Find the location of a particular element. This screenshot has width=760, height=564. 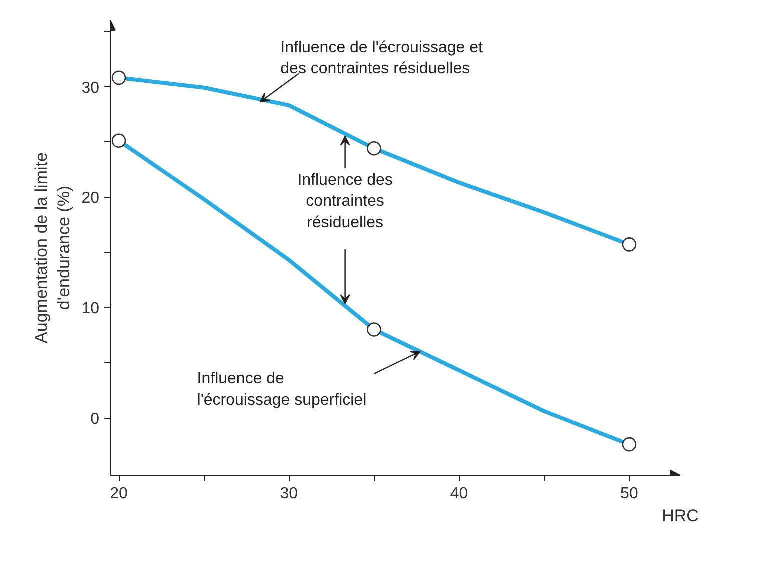

annotation: Influence des contraintes résiduelles is located at coordinates (345, 202).